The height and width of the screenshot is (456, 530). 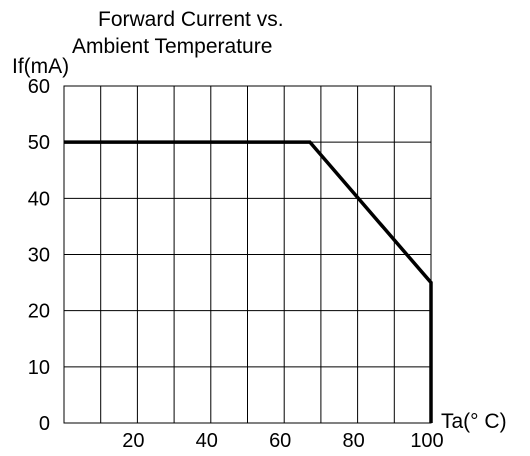 I want to click on y-tick-label: 40, so click(x=39, y=199).